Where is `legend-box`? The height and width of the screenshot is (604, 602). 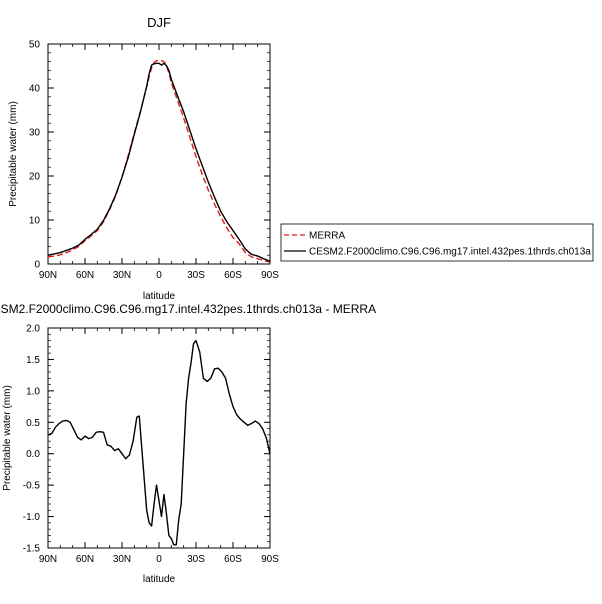 legend-box is located at coordinates (437, 242).